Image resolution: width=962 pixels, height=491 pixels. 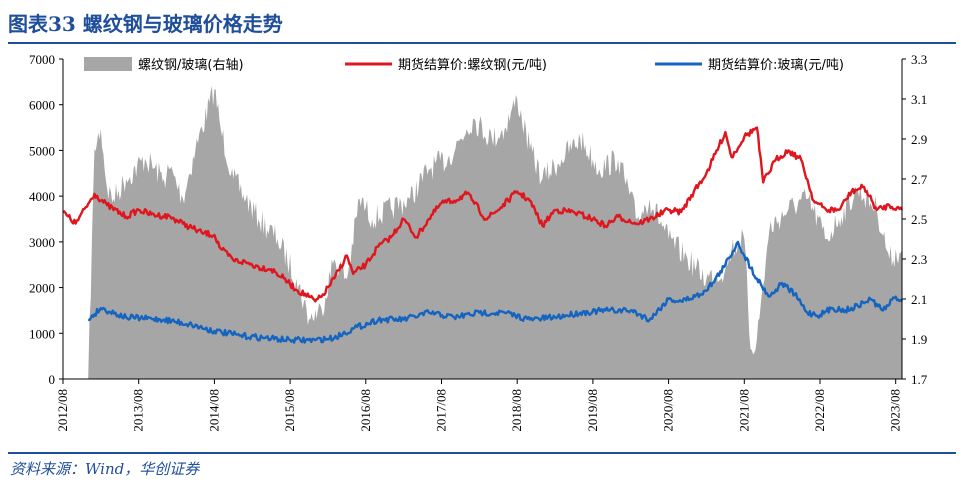 I want to click on x-tick-label: 2014/08, so click(x=213, y=410).